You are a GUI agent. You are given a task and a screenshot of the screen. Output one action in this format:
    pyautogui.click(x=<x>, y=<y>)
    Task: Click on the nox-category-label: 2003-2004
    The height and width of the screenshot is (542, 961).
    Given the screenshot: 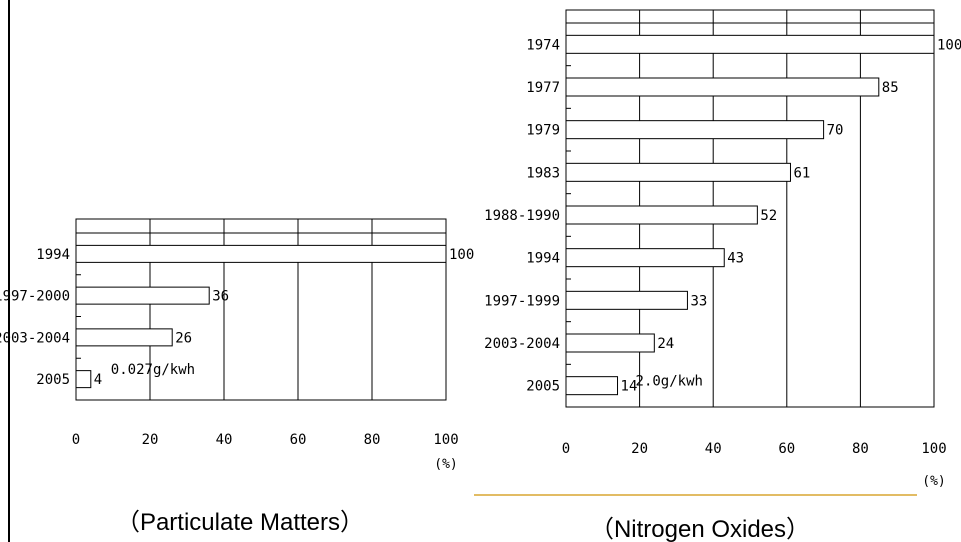 What is the action you would take?
    pyautogui.click(x=522, y=344)
    